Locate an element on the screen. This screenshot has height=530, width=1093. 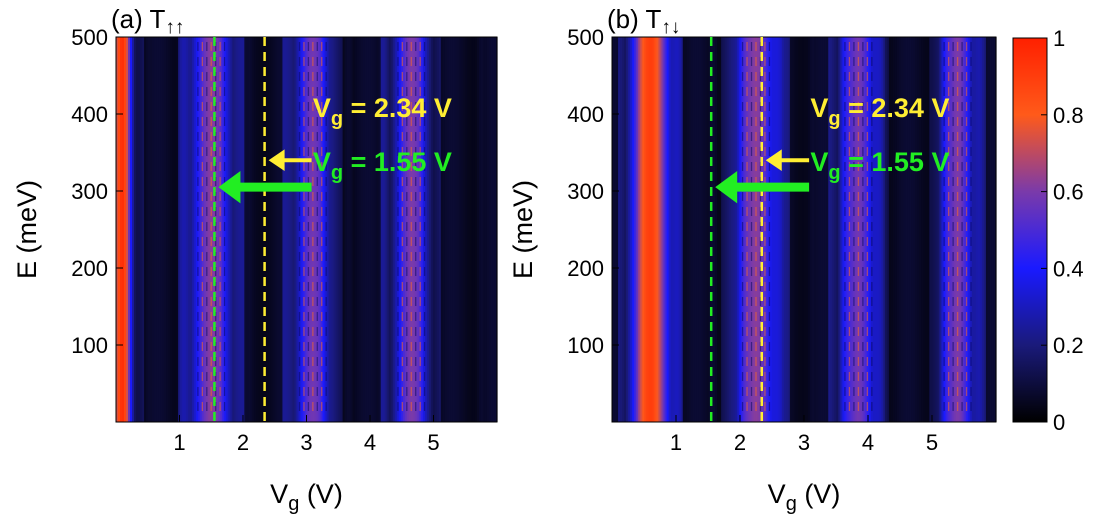
y-tick-label: 300 is located at coordinates (585, 191).